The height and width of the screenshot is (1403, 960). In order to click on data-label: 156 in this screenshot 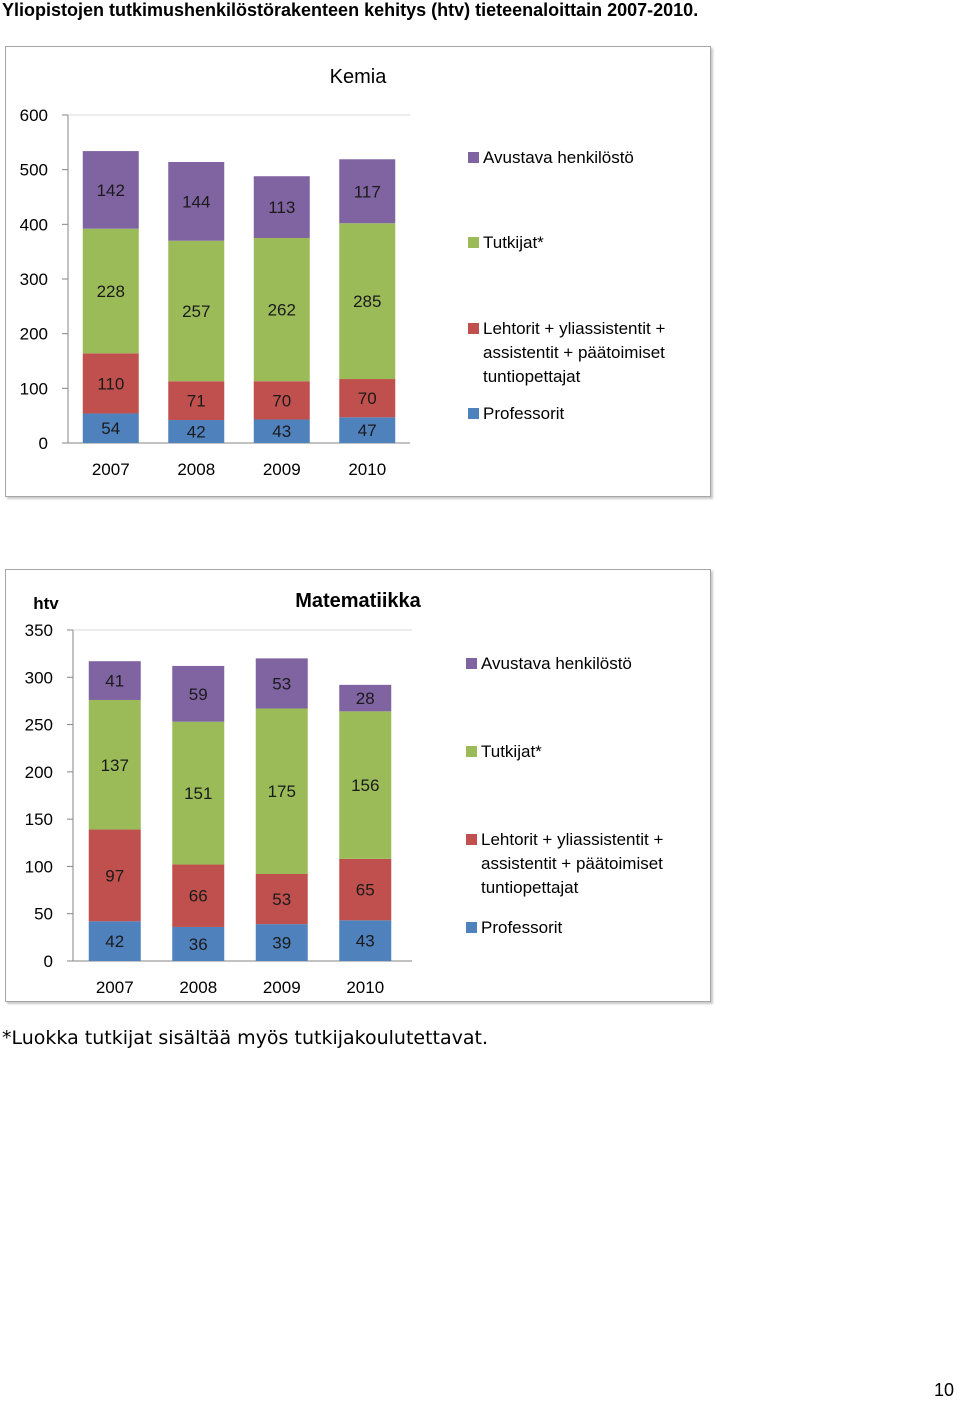, I will do `click(365, 785)`.